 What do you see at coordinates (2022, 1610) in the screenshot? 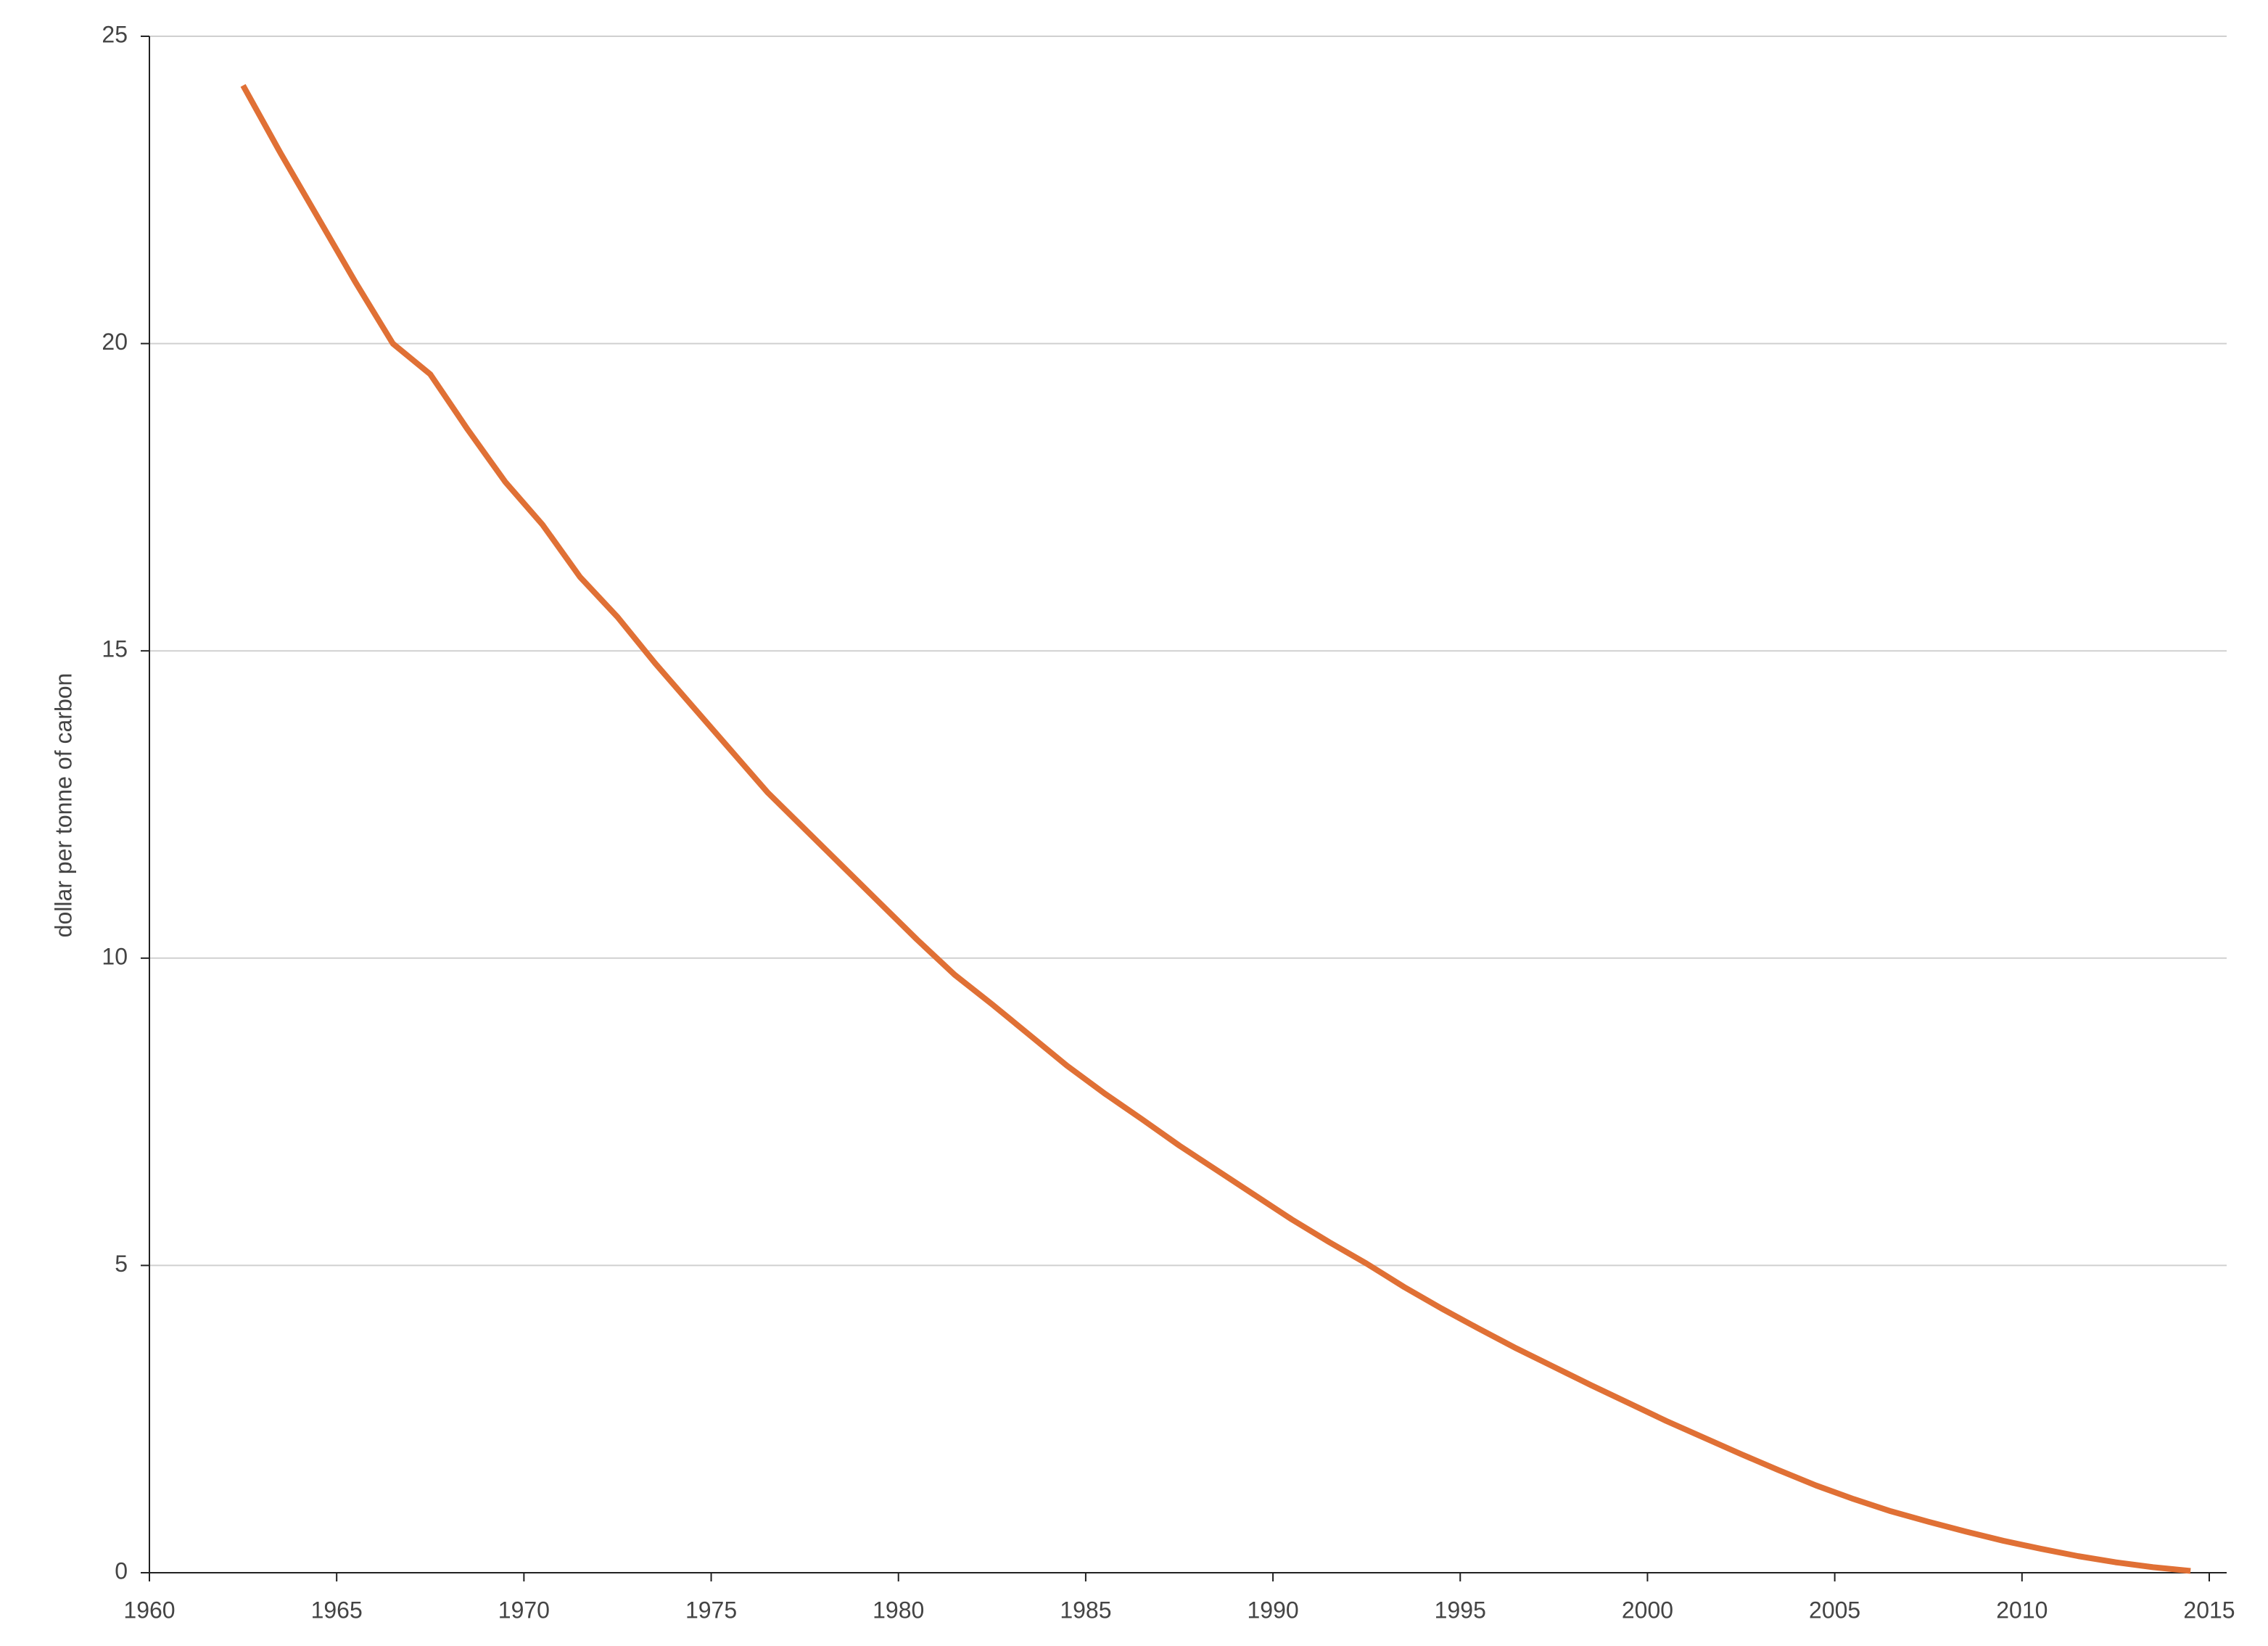
I see `x-tick-label: 2010` at bounding box center [2022, 1610].